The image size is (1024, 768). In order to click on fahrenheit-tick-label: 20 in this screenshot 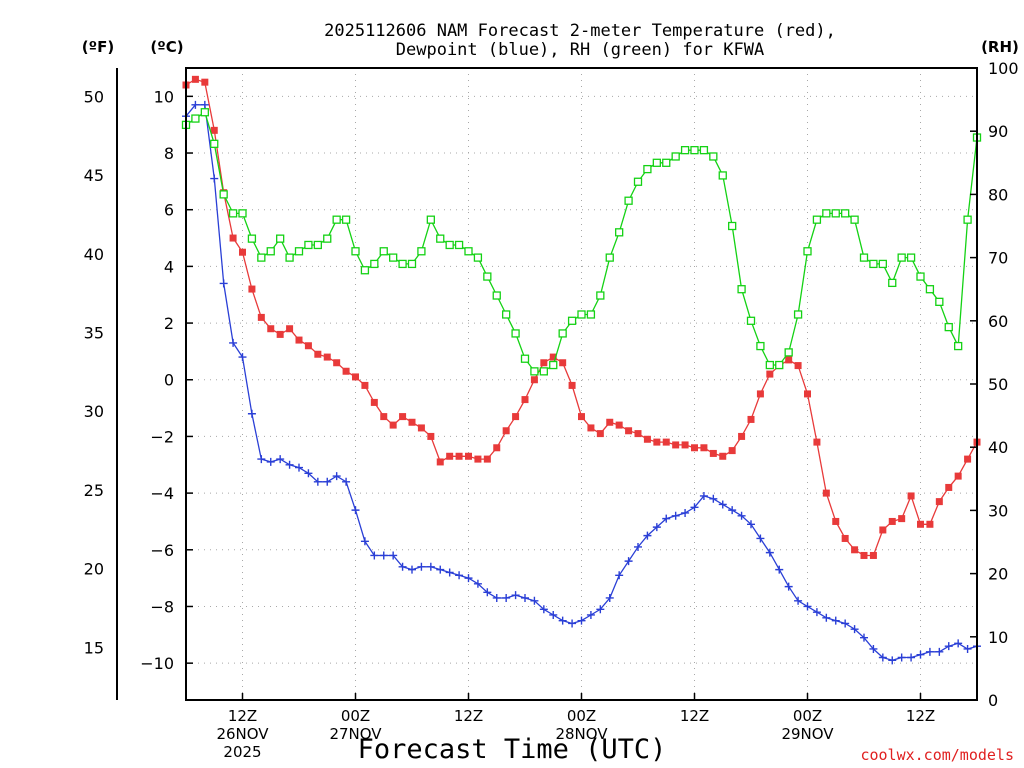, I will do `click(94, 569)`.